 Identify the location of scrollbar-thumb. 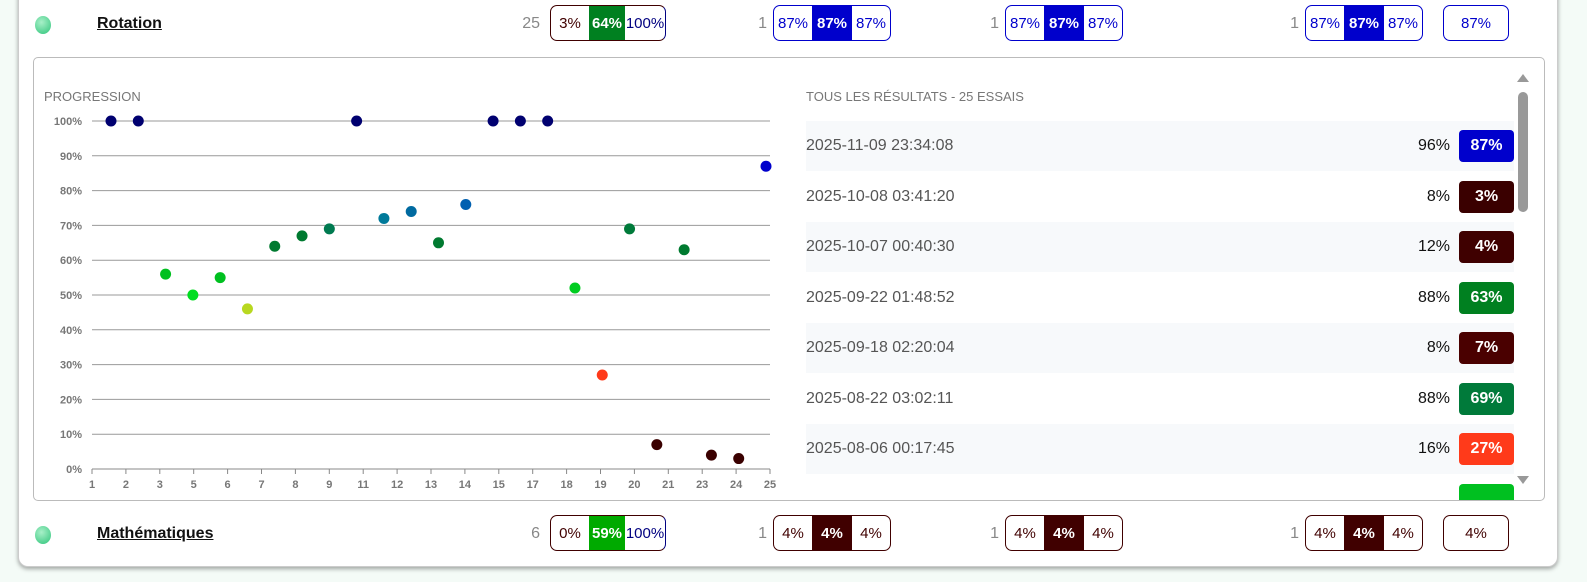
(1523, 152).